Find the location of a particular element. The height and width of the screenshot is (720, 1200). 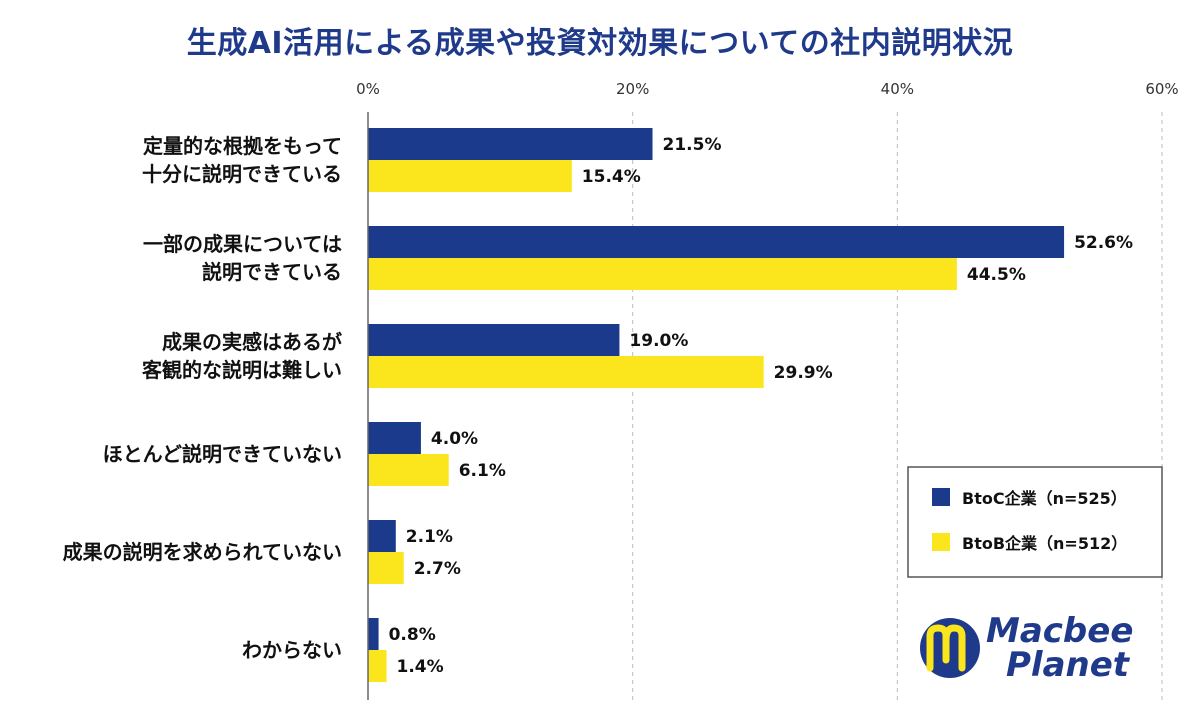

data-label: 1.4% is located at coordinates (420, 667).